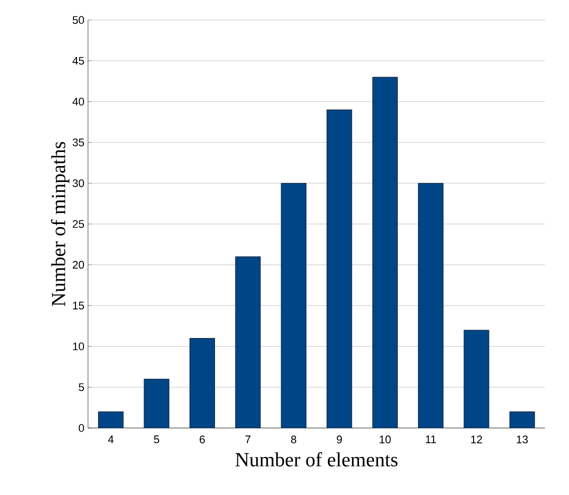  Describe the element at coordinates (81, 428) in the screenshot. I see `y-tick-label: 0` at that location.